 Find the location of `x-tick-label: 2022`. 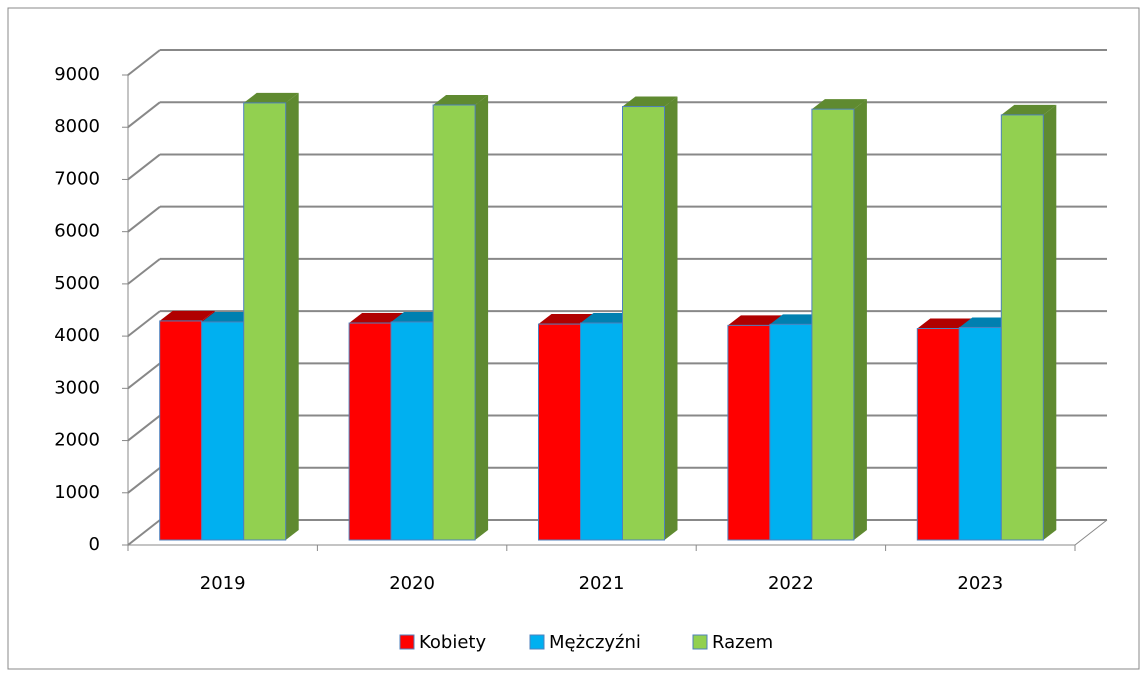

x-tick-label: 2022 is located at coordinates (791, 583).